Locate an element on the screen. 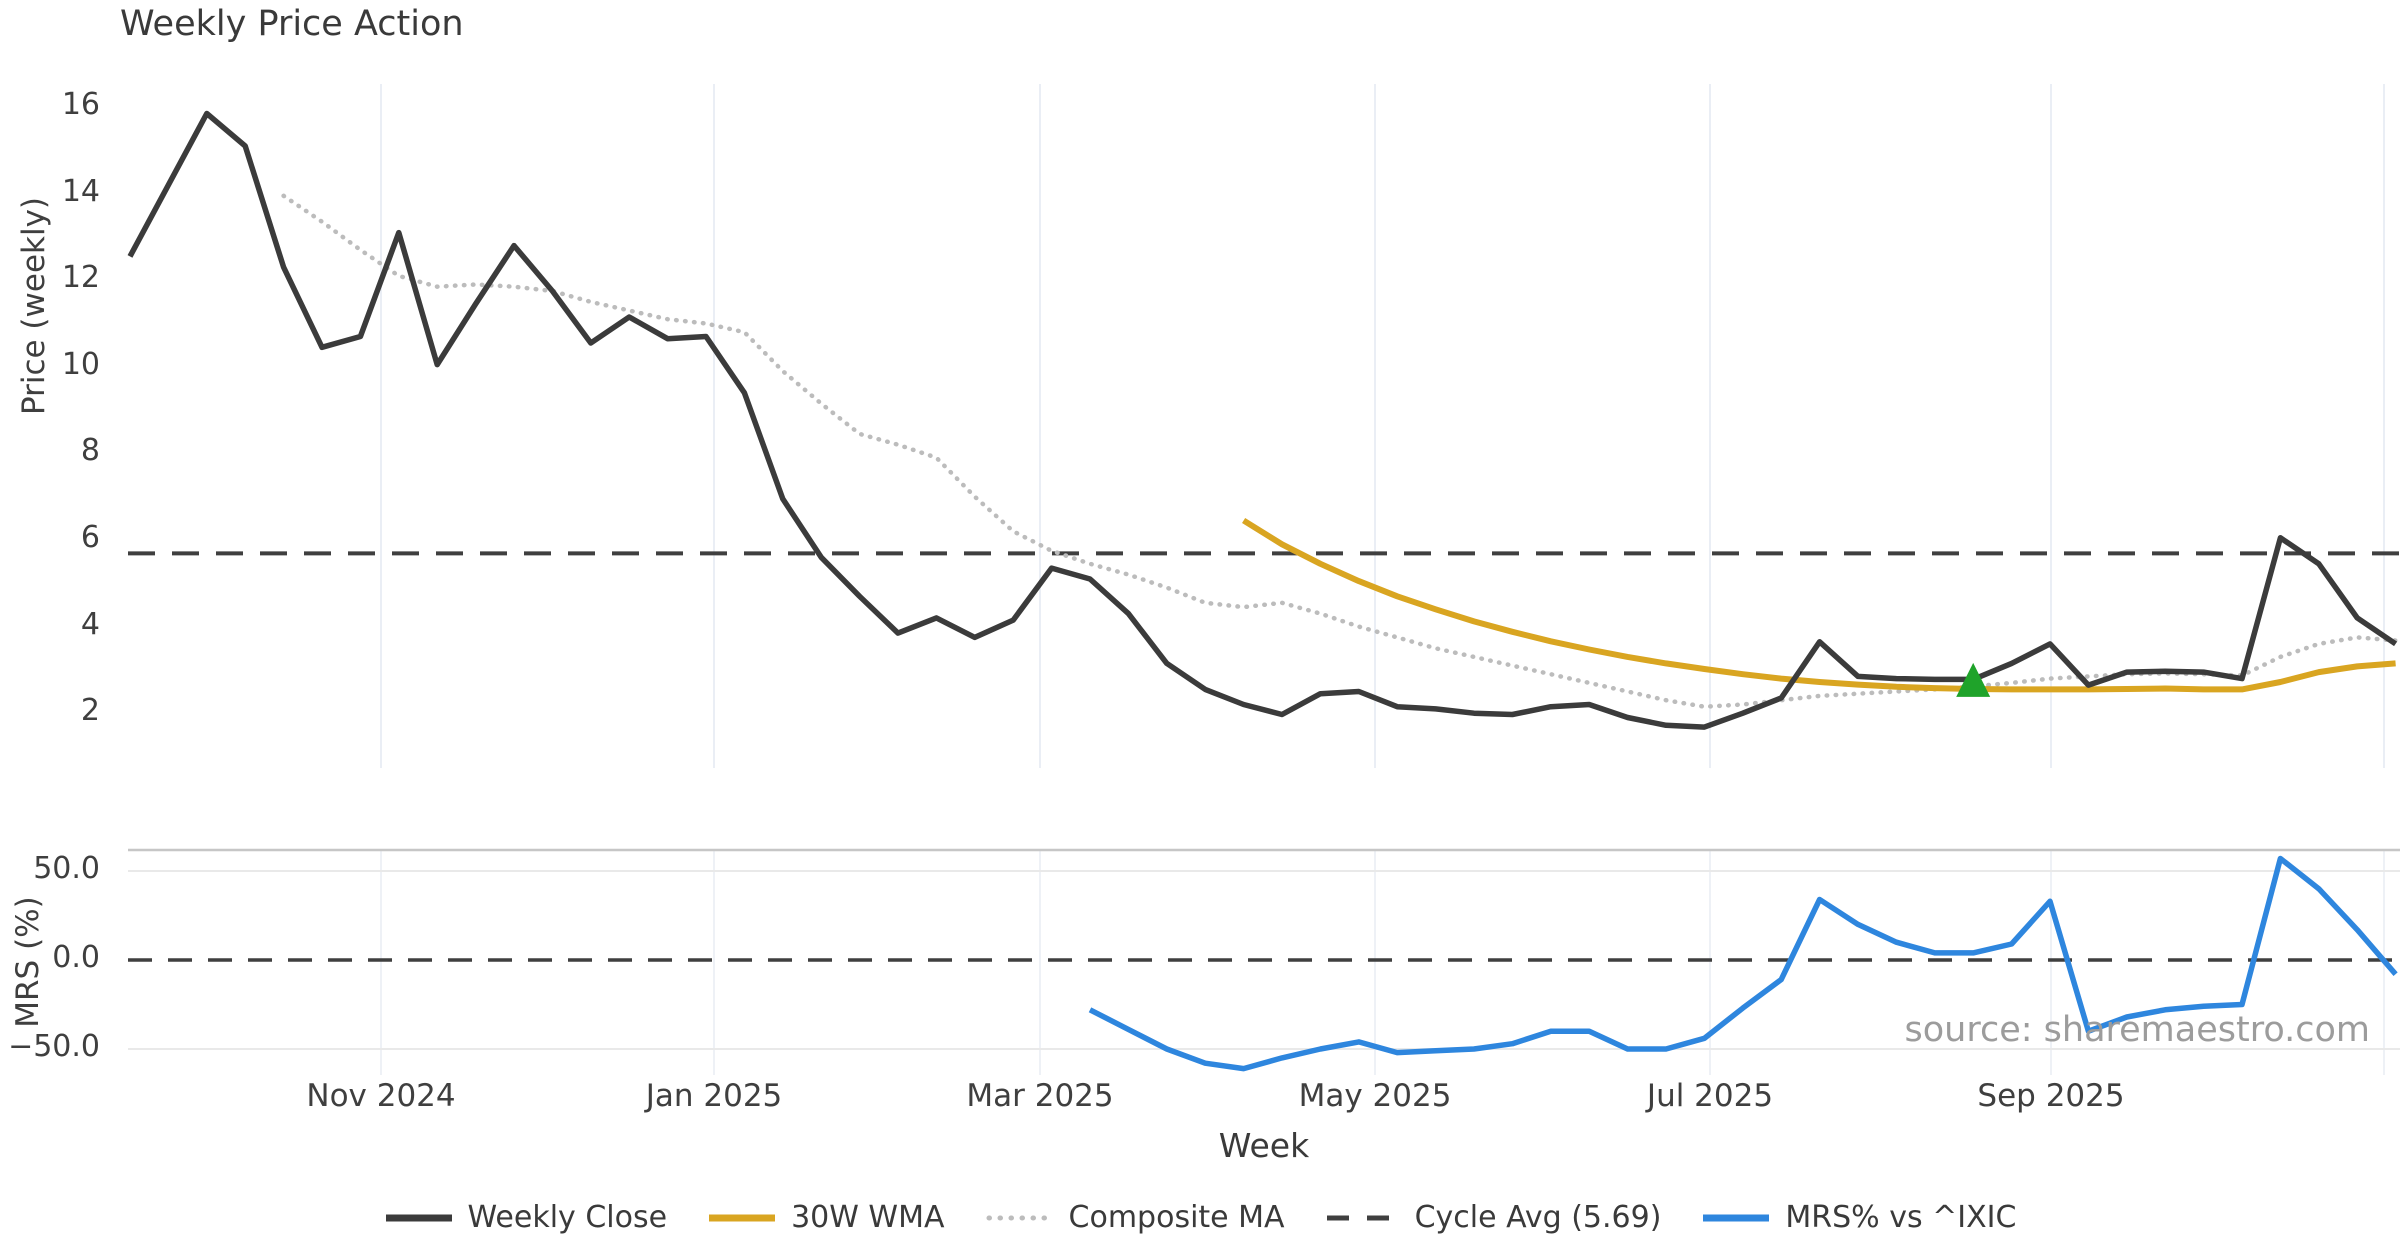  legend-item-mrs: MRS% vs ^IXIC is located at coordinates (1858, 1217).